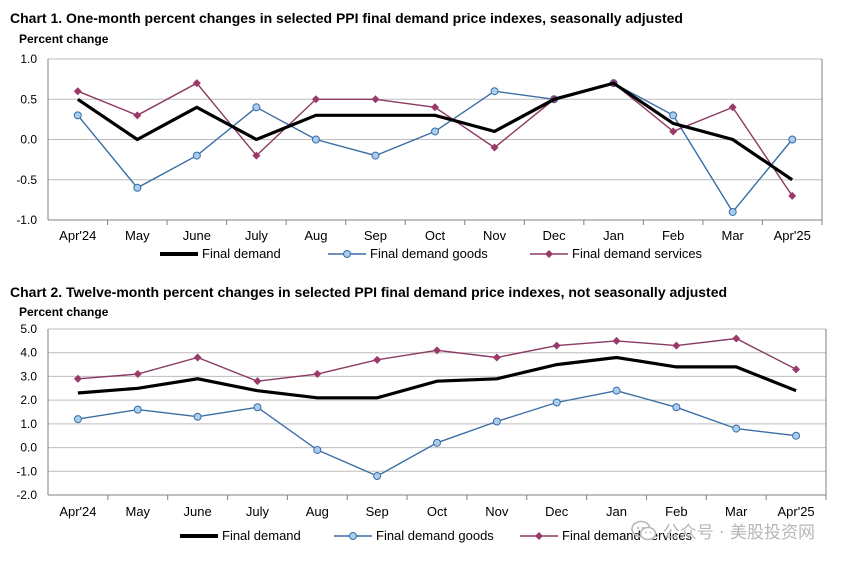 The width and height of the screenshot is (843, 566). Describe the element at coordinates (435, 535) in the screenshot. I see `legend-label: Final demand goods` at that location.